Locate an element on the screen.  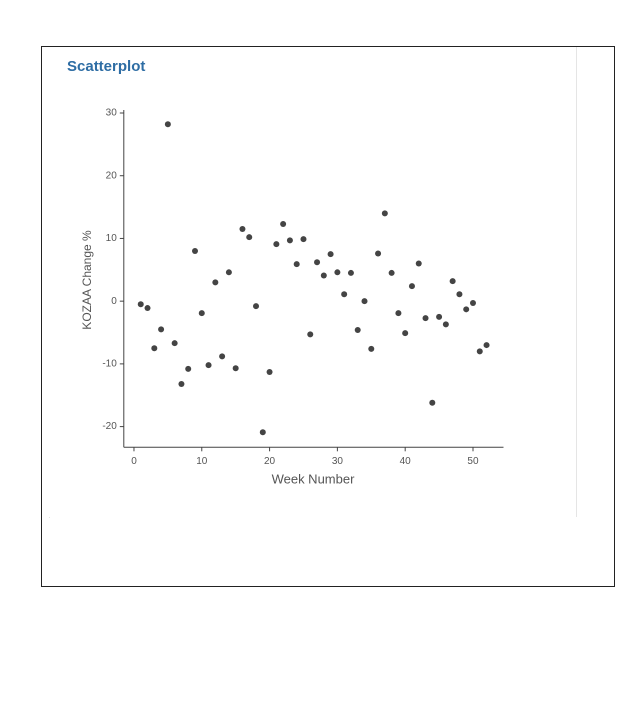
x-tick-label: 0 is located at coordinates (134, 461).